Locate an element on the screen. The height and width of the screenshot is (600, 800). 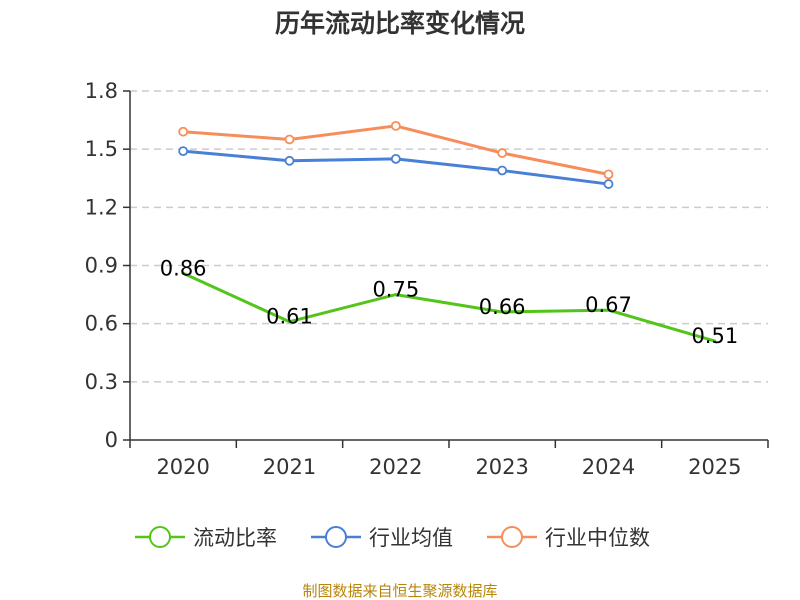
x-tick-label: 2020 is located at coordinates (182, 467).